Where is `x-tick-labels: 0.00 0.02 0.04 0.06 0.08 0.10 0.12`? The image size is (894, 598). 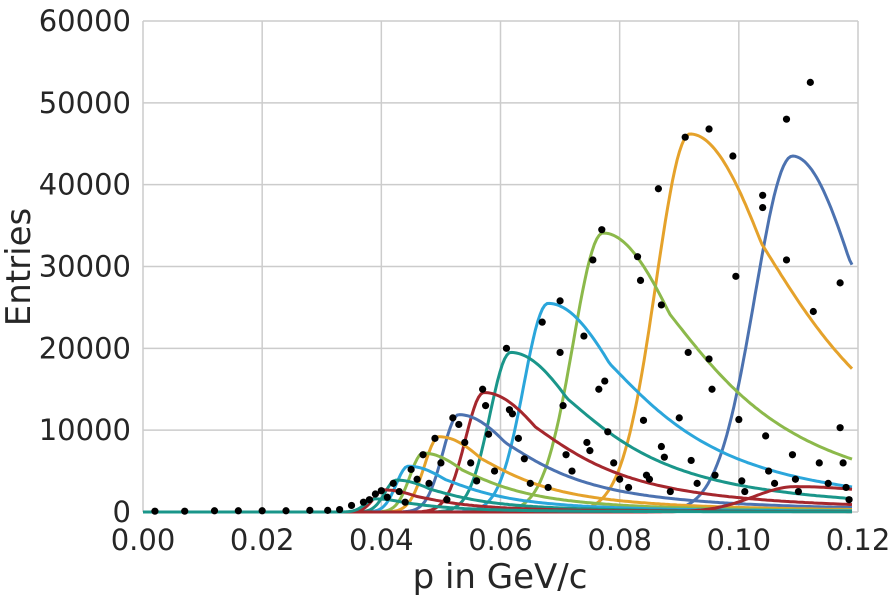 x-tick-labels: 0.00 0.02 0.04 0.06 0.08 0.10 0.12 is located at coordinates (501, 540).